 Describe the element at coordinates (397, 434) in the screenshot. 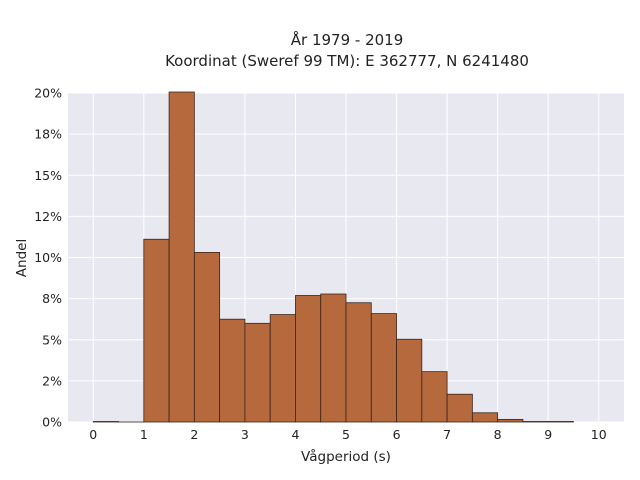

I see `x-tick-label: 6` at that location.